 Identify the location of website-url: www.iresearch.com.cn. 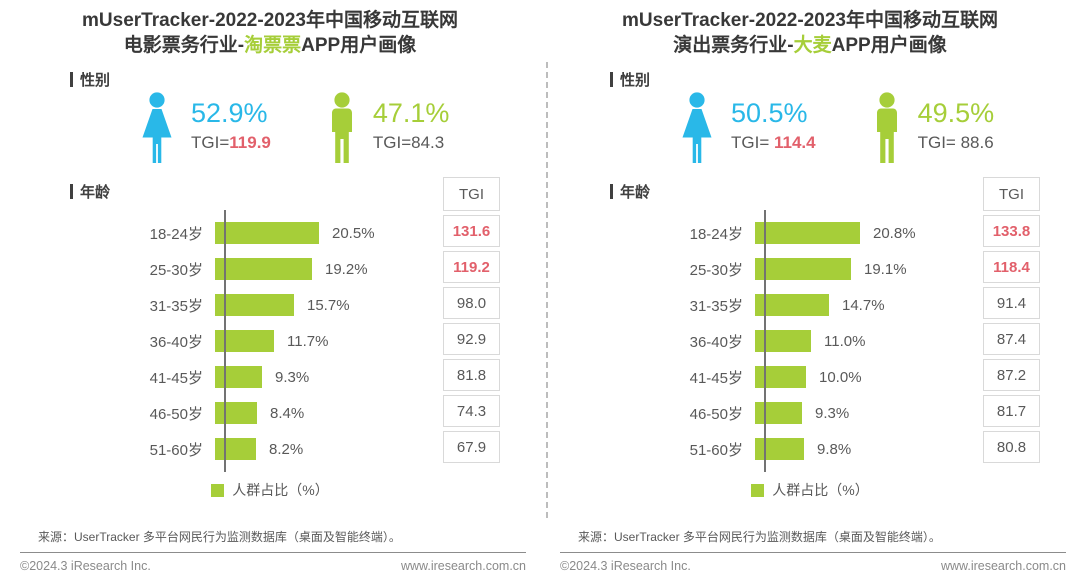
(463, 566).